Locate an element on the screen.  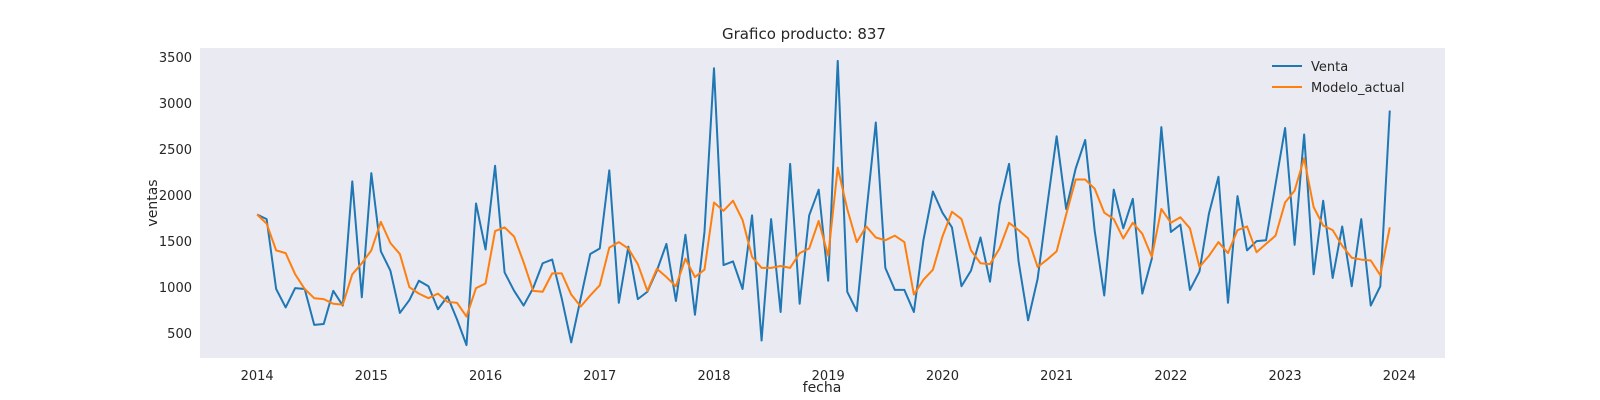
y-tick-label: 1000 is located at coordinates (175, 288).